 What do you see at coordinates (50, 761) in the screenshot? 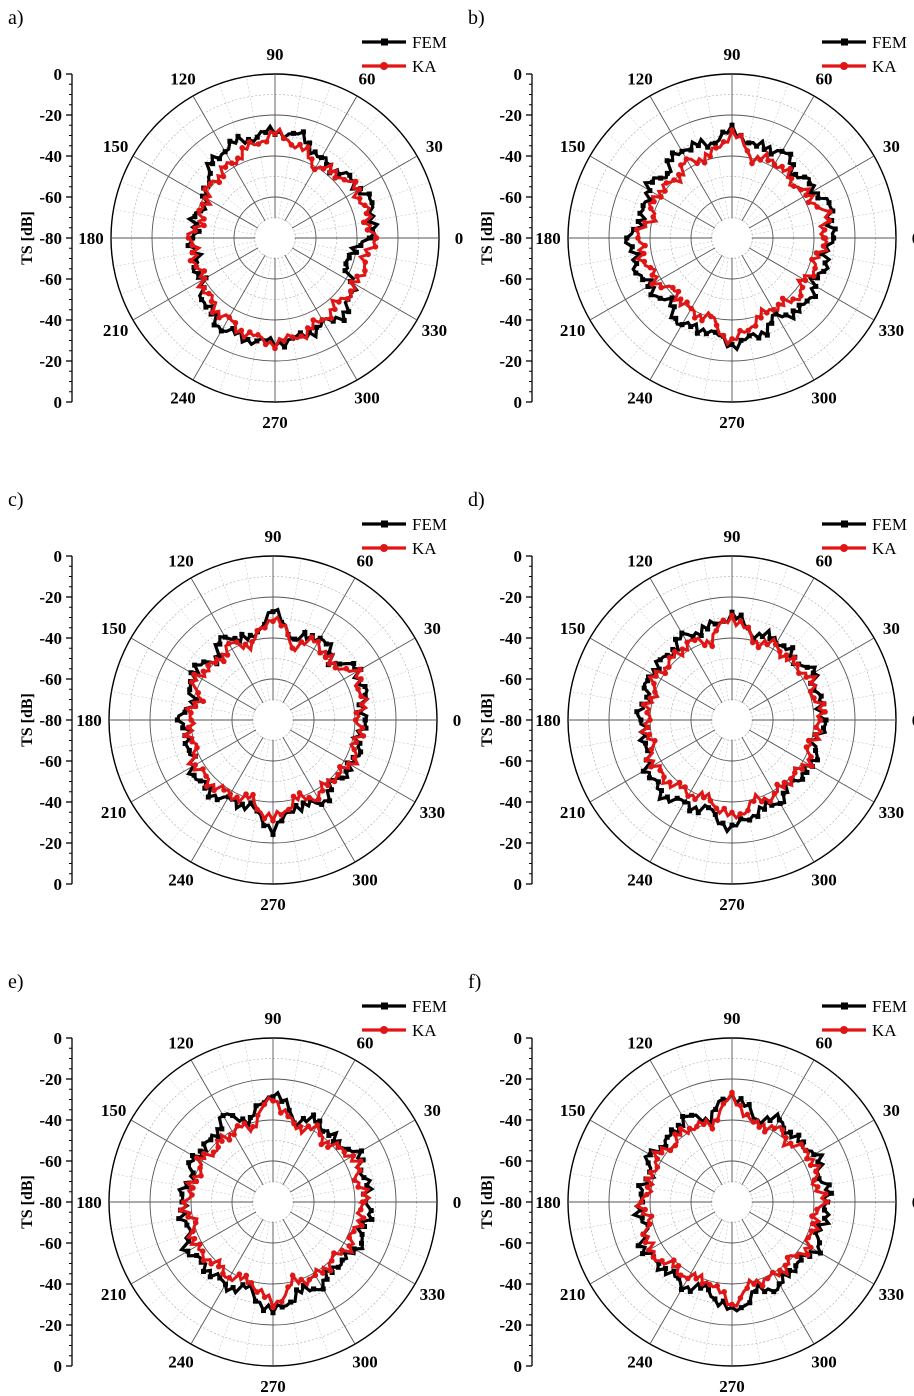
I see `radial-tick-label: -60` at bounding box center [50, 761].